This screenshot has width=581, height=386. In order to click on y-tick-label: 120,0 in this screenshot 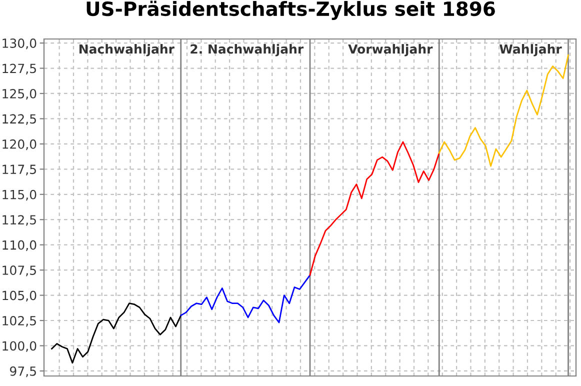, I will do `click(19, 144)`.